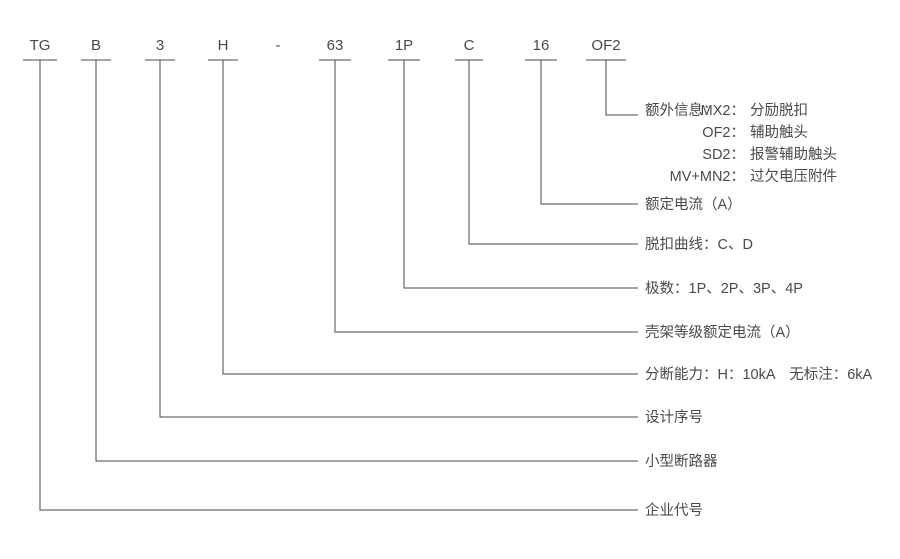 Image resolution: width=900 pixels, height=559 pixels. What do you see at coordinates (674, 510) in the screenshot?
I see `annotation-label-7: 企业代号` at bounding box center [674, 510].